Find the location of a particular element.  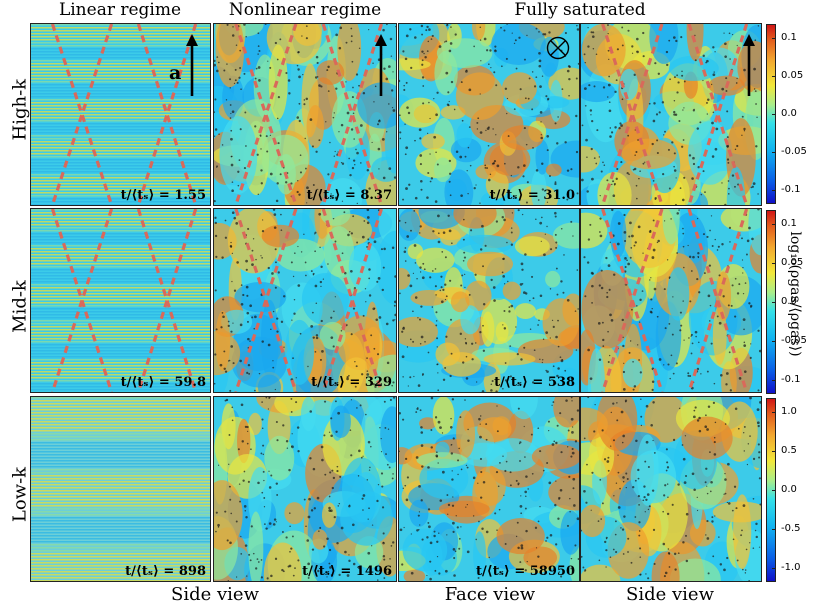

time-label: t/⟨tₛ⟩ = 538 is located at coordinates (534, 382).